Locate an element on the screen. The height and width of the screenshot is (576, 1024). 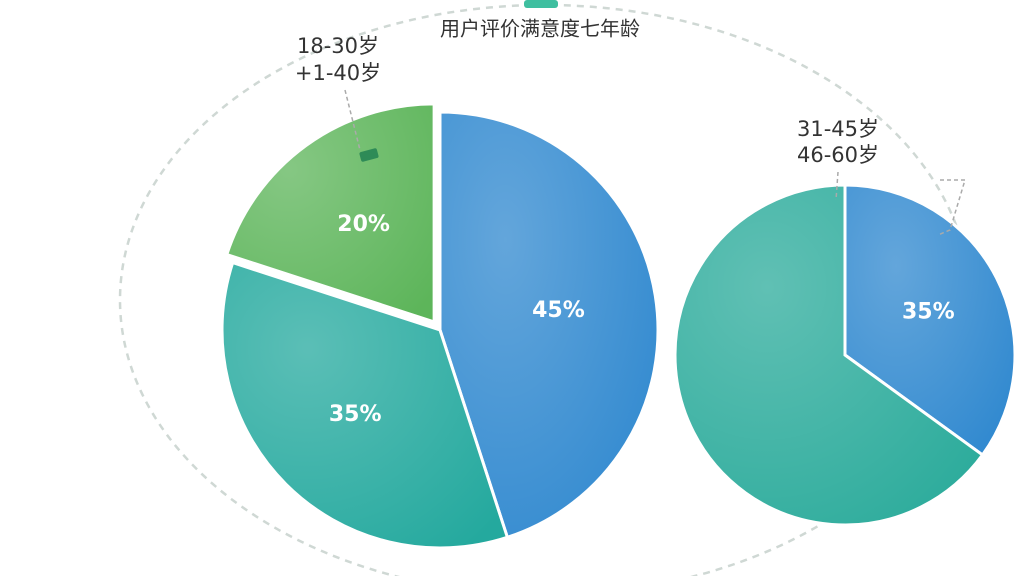
annotation: 31-45岁 is located at coordinates (838, 129).